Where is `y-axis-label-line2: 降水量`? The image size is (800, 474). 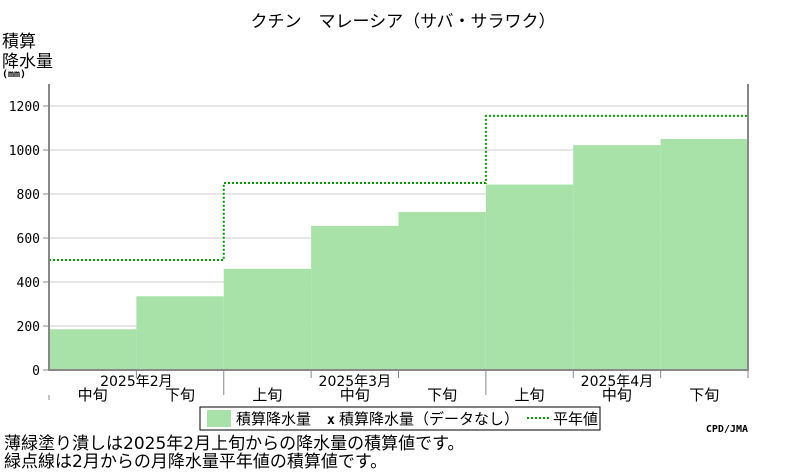
y-axis-label-line2: 降水量 is located at coordinates (27, 62).